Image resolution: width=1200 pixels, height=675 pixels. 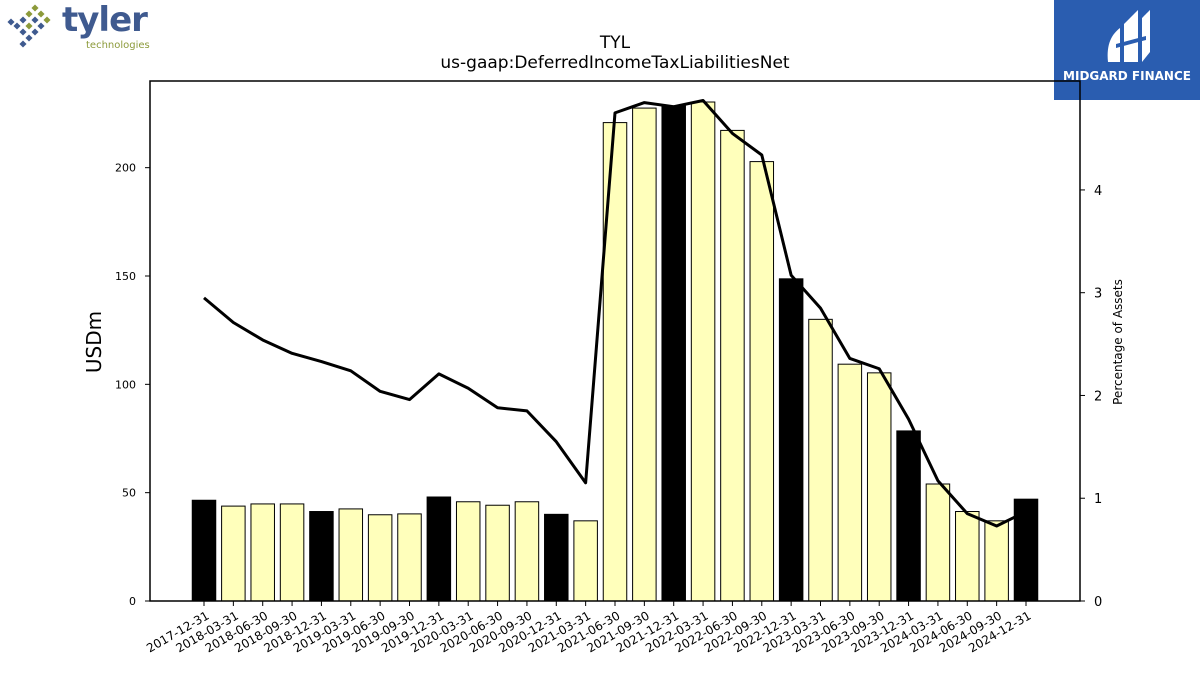 What do you see at coordinates (125, 168) in the screenshot?
I see `y-tick-label: 200` at bounding box center [125, 168].